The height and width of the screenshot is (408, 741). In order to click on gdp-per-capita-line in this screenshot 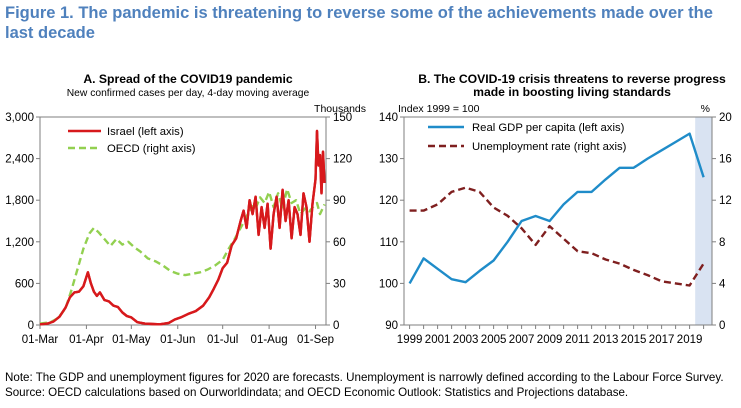, I will do `click(556, 208)`.